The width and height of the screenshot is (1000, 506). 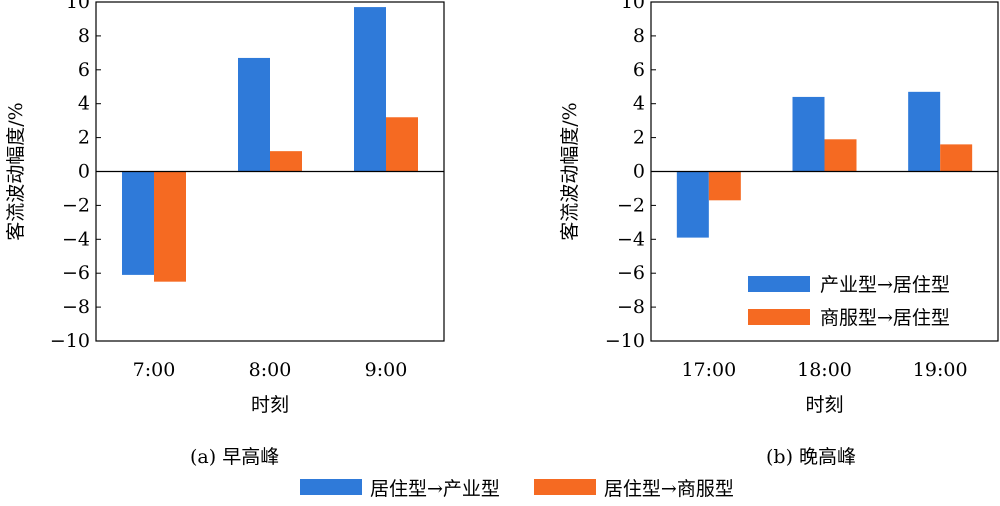 I want to click on inner-legend-swatch-orange, so click(x=779, y=317).